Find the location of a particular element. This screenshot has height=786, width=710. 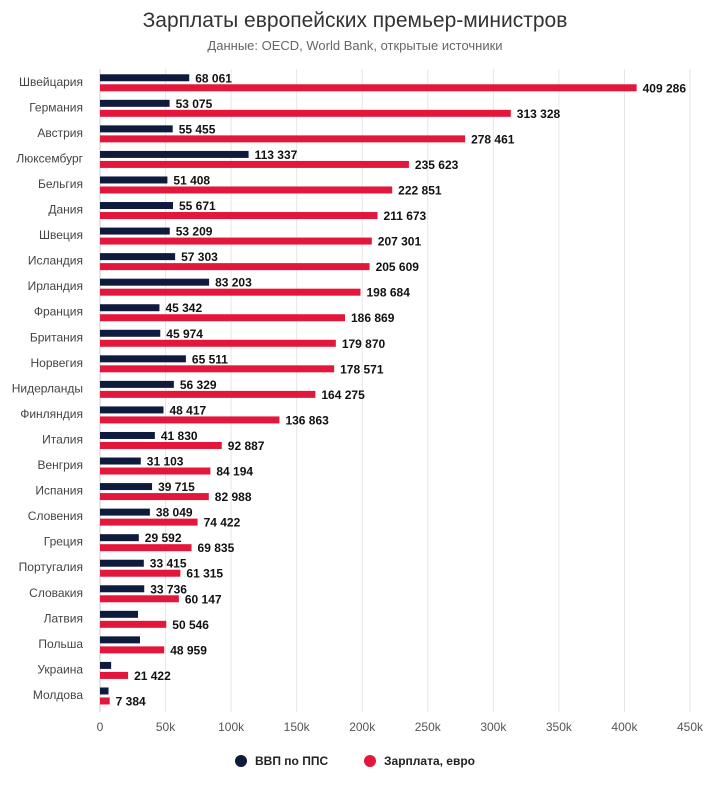

x-tick-label: 0 is located at coordinates (100, 727).